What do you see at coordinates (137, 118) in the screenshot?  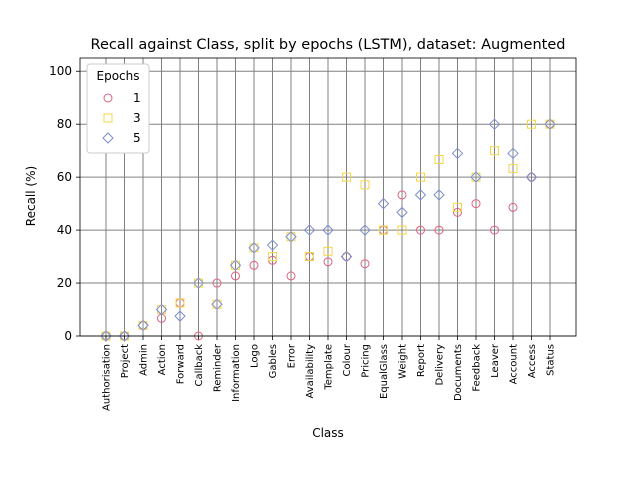 I see `legend-label-3: 3` at bounding box center [137, 118].